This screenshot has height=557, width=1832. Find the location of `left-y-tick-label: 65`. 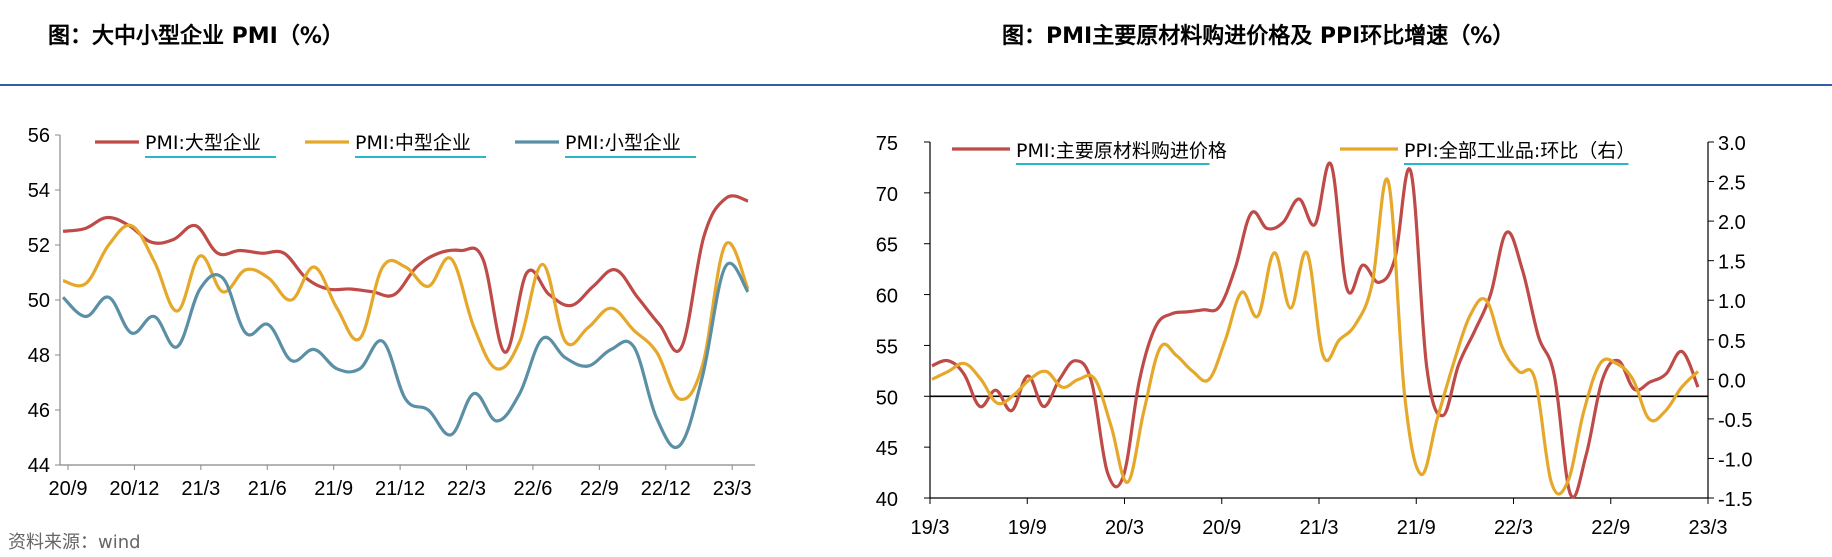

left-y-tick-label: 65 is located at coordinates (887, 246).